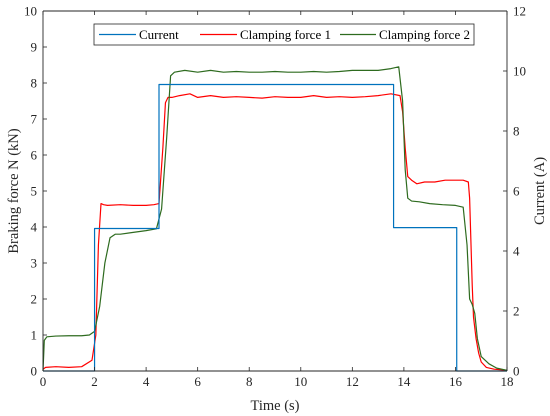 This screenshot has height=416, width=550. I want to click on y-left-tick-label: 5, so click(34, 191).